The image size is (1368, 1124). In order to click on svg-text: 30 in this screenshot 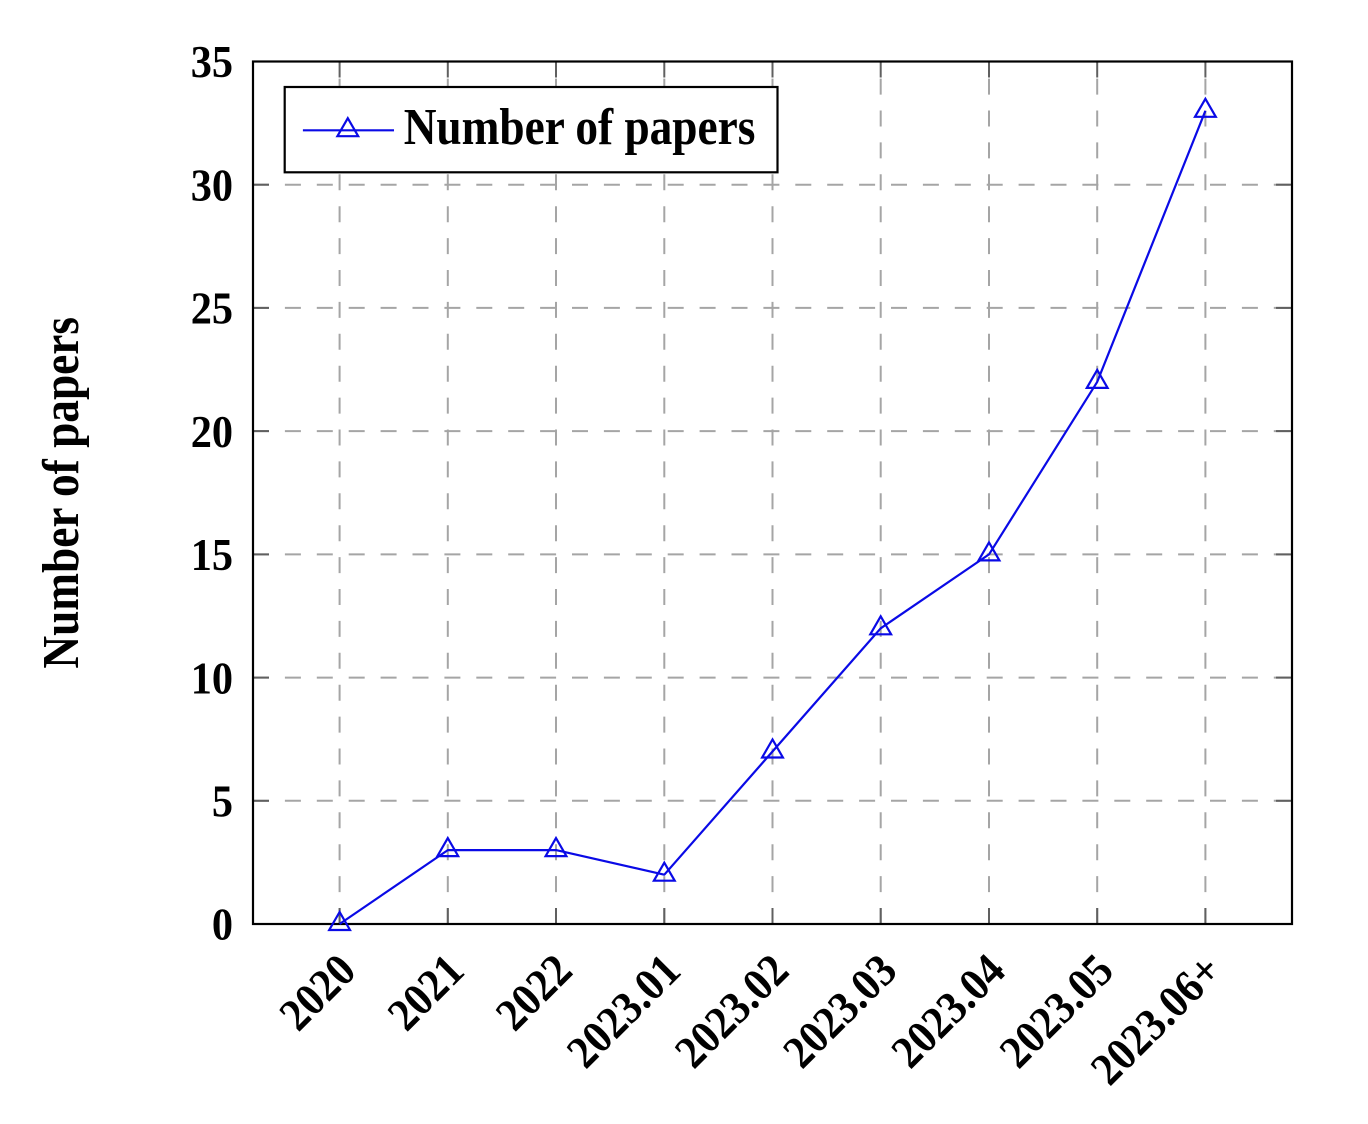, I will do `click(212, 185)`.